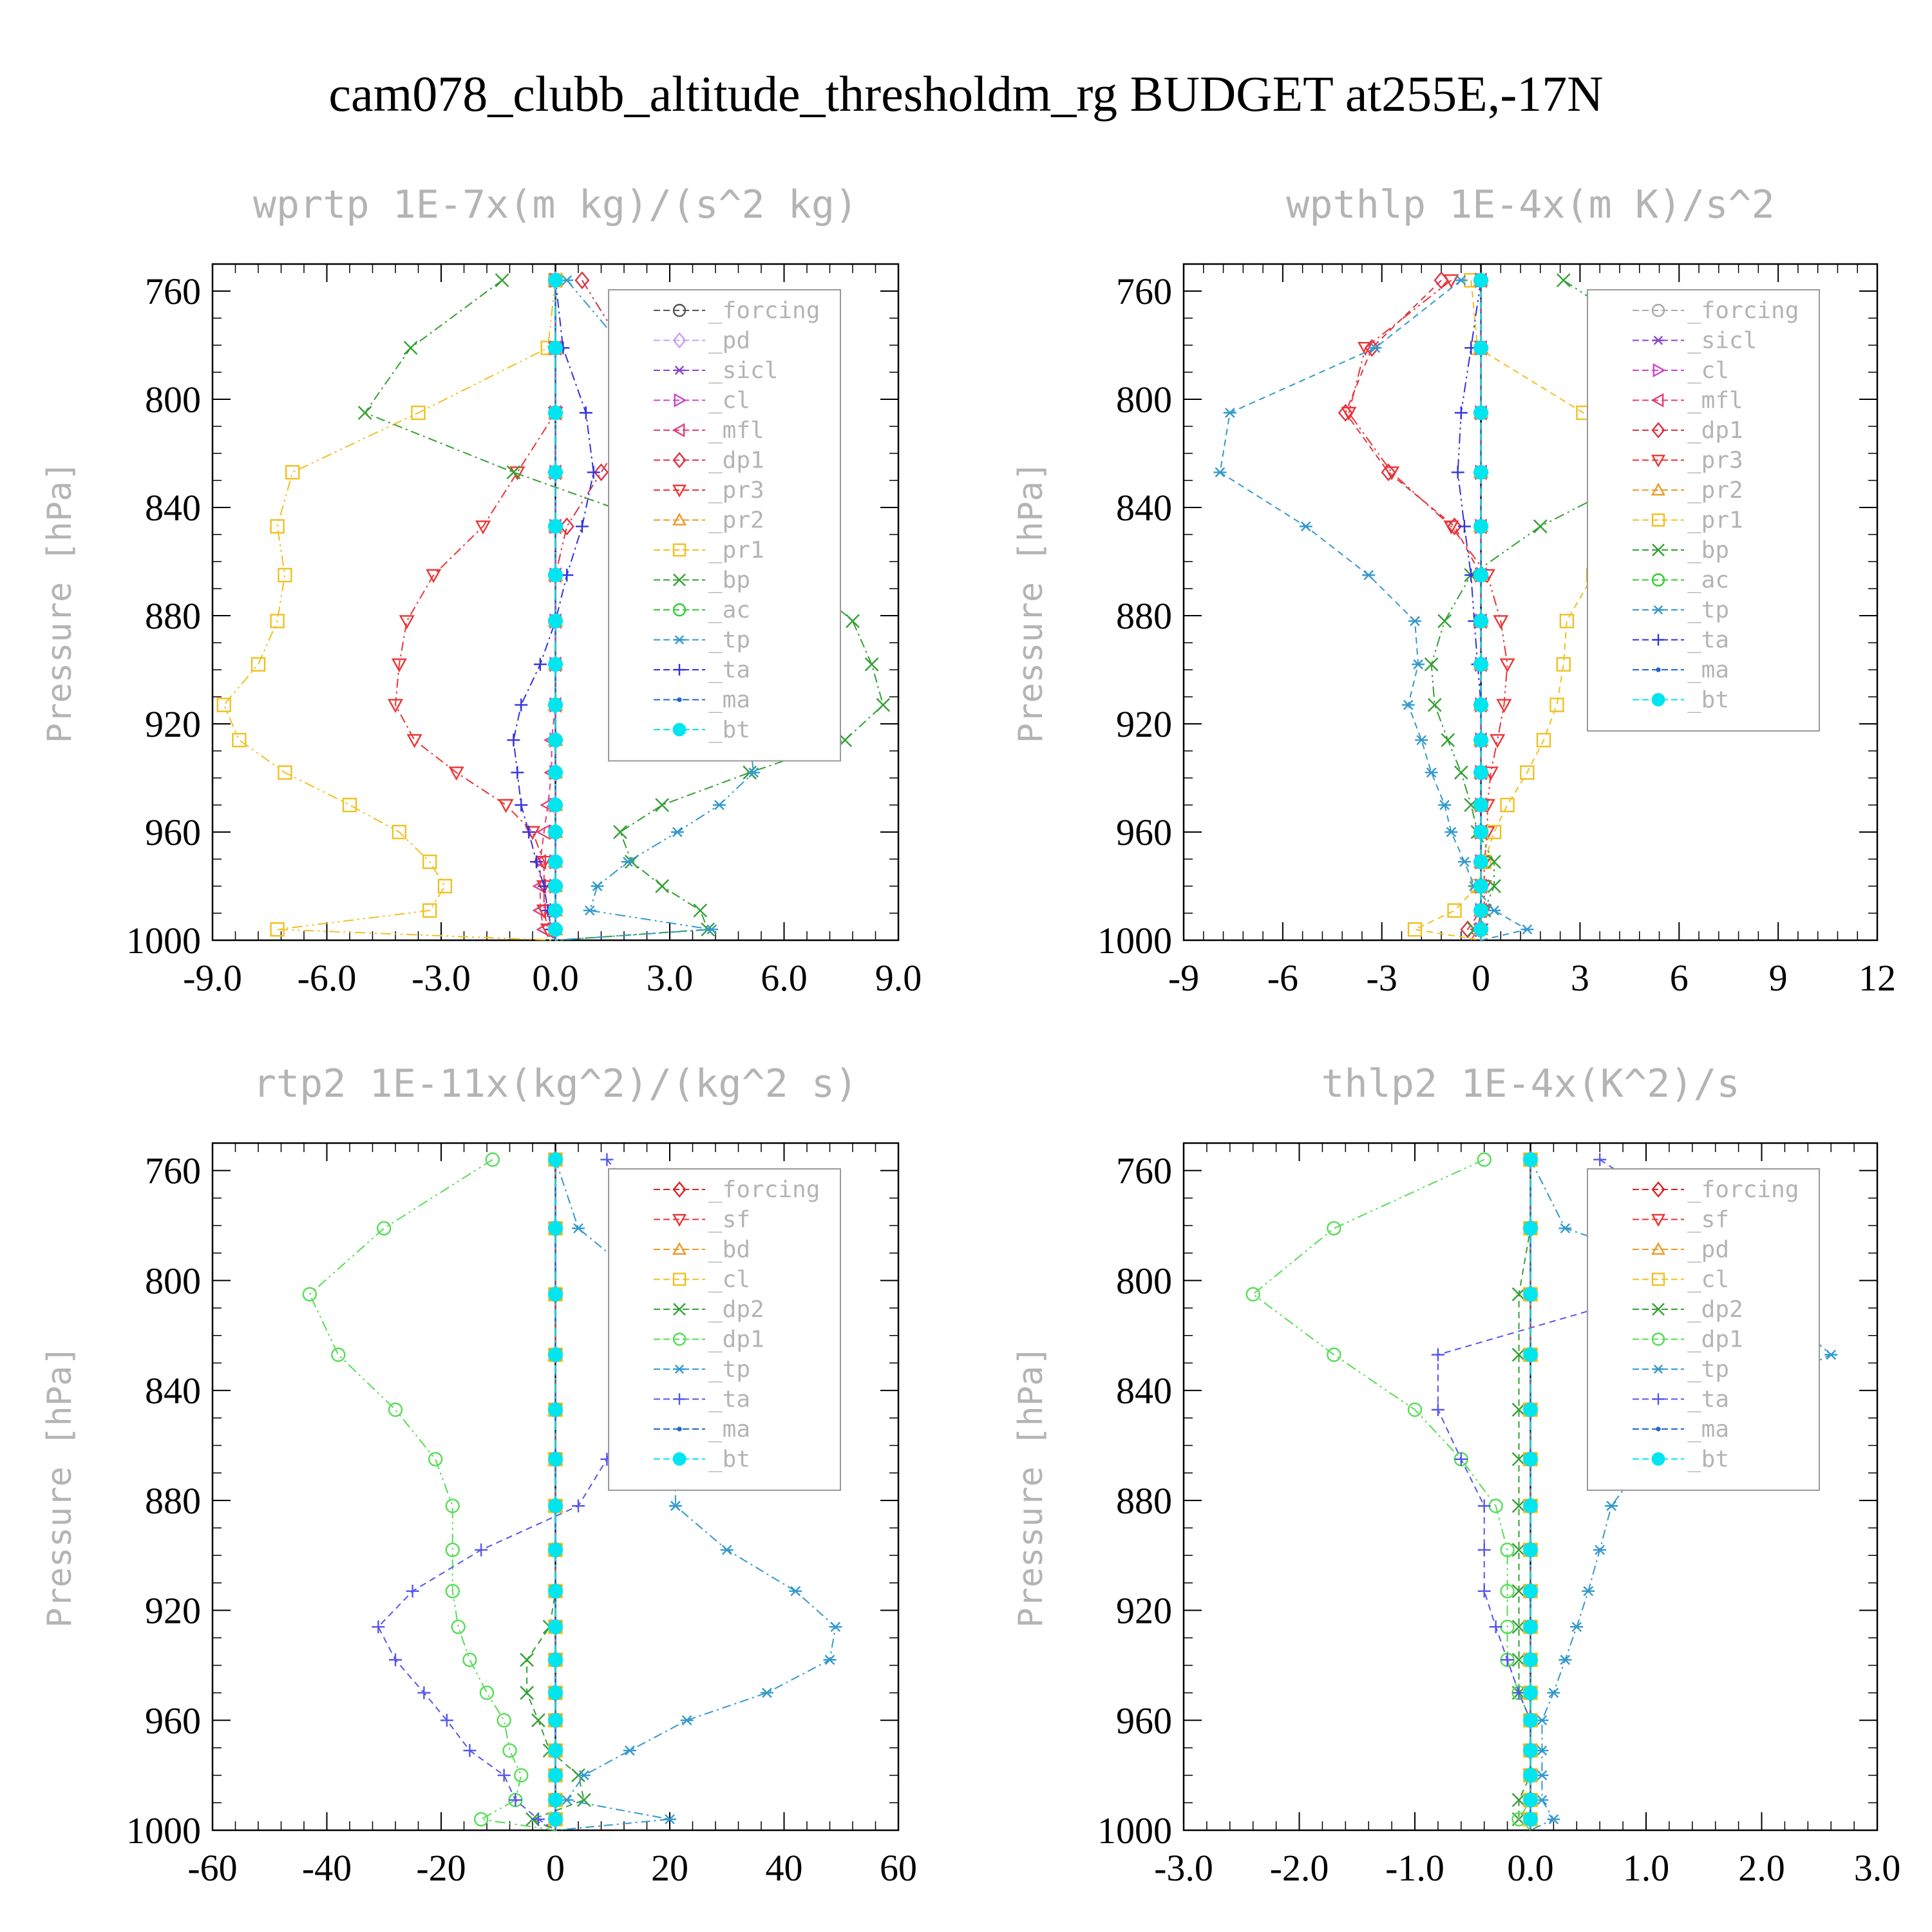  I want to click on x-tick-label: 6.0, so click(784, 978).